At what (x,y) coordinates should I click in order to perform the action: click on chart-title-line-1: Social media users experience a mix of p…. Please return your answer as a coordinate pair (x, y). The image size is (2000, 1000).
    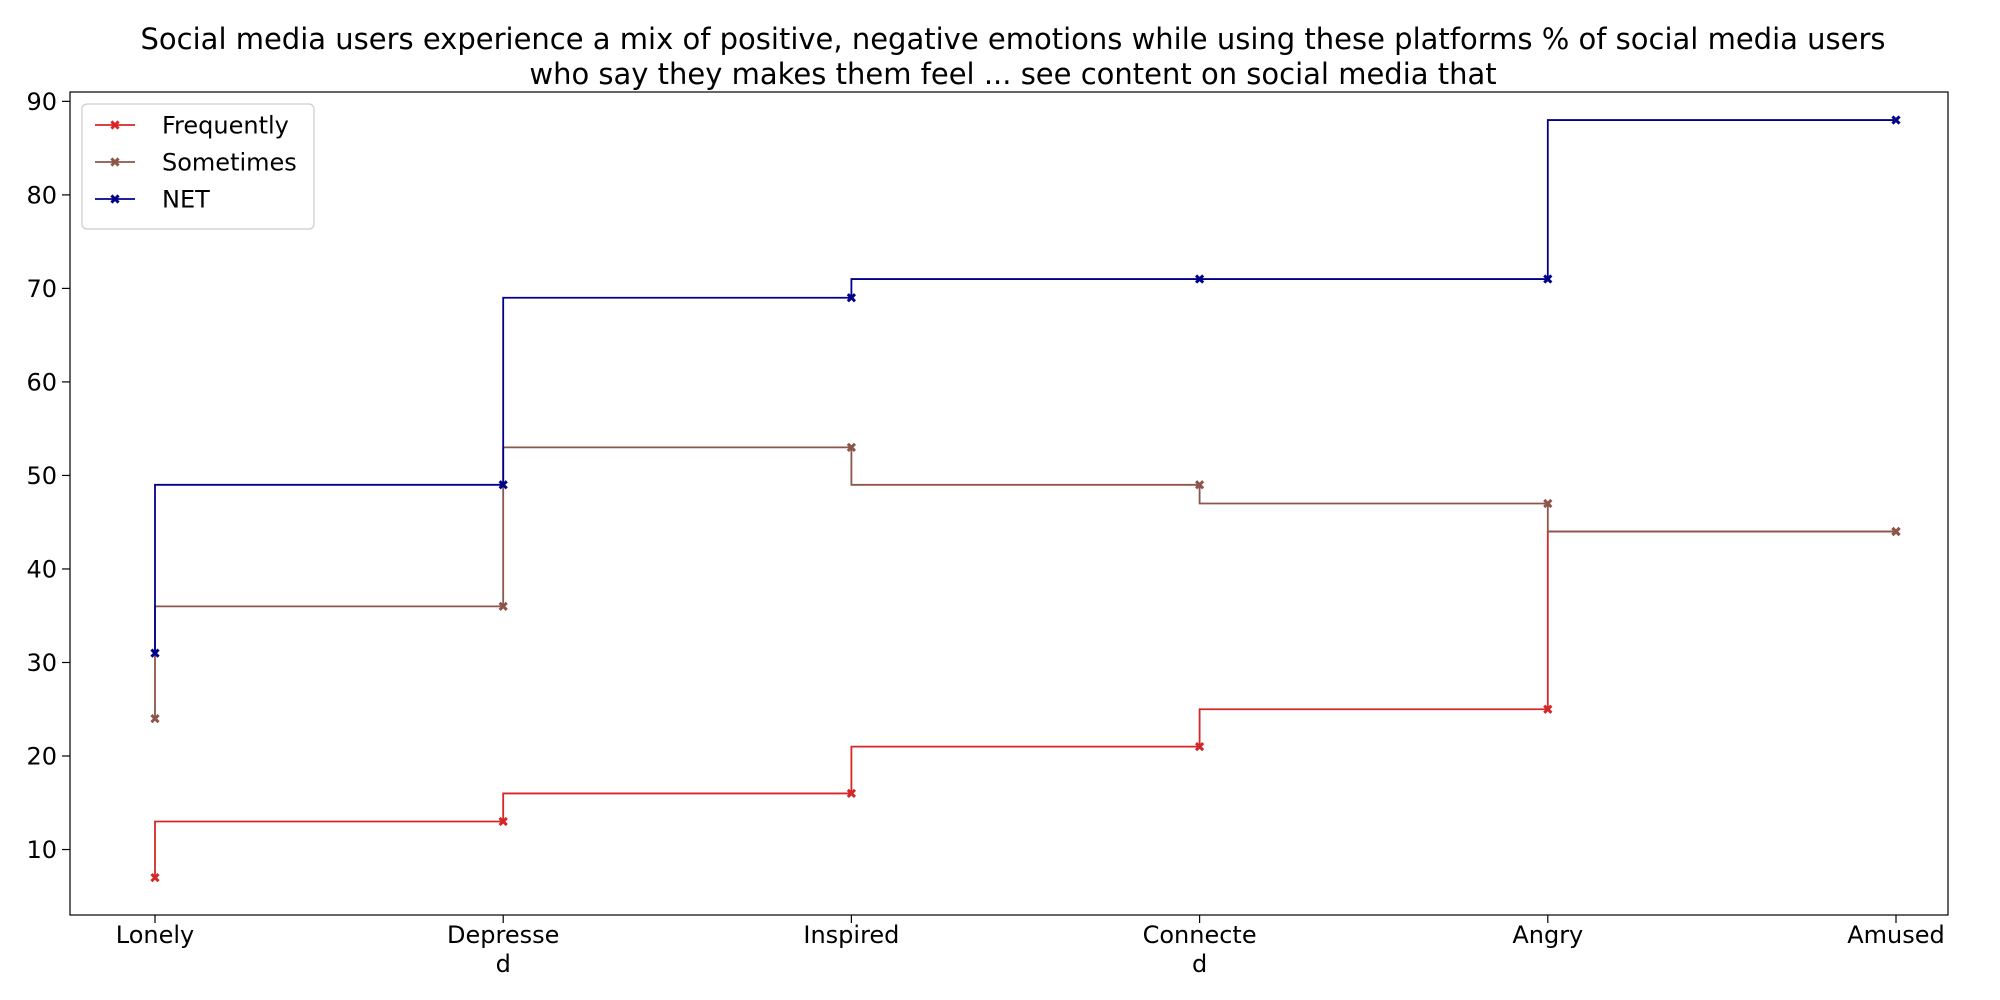
    Looking at the image, I should click on (1013, 39).